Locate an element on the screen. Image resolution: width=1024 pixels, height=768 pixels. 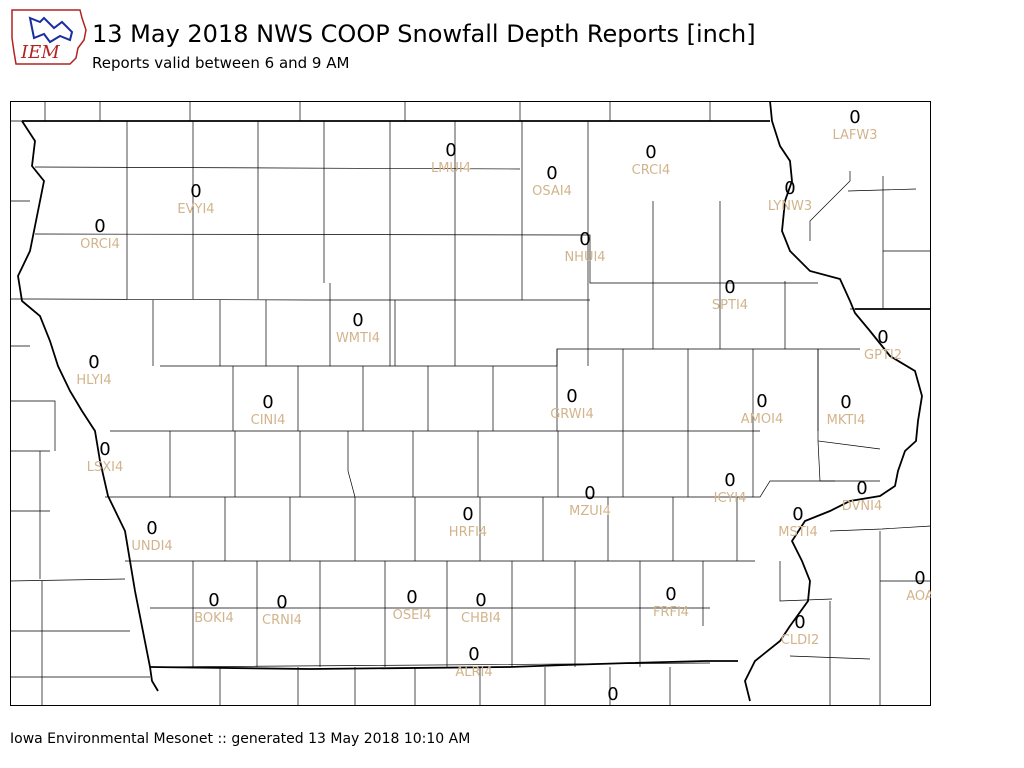
station-label: OSEI4 is located at coordinates (412, 615).